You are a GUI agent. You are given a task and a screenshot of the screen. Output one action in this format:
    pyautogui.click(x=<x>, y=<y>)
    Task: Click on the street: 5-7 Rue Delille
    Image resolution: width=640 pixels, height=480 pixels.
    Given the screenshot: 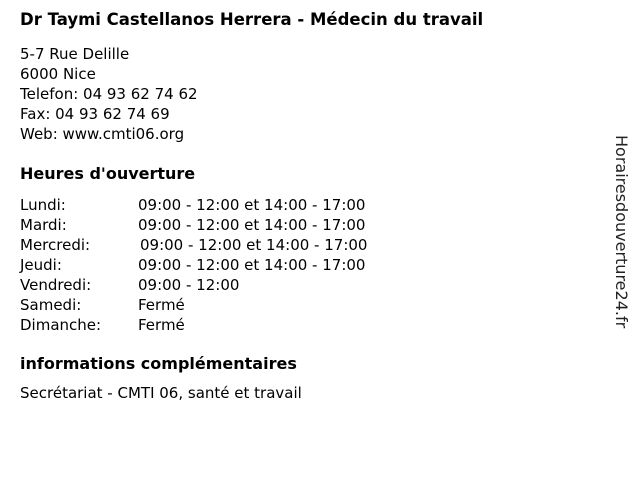 What is the action you would take?
    pyautogui.click(x=75, y=54)
    